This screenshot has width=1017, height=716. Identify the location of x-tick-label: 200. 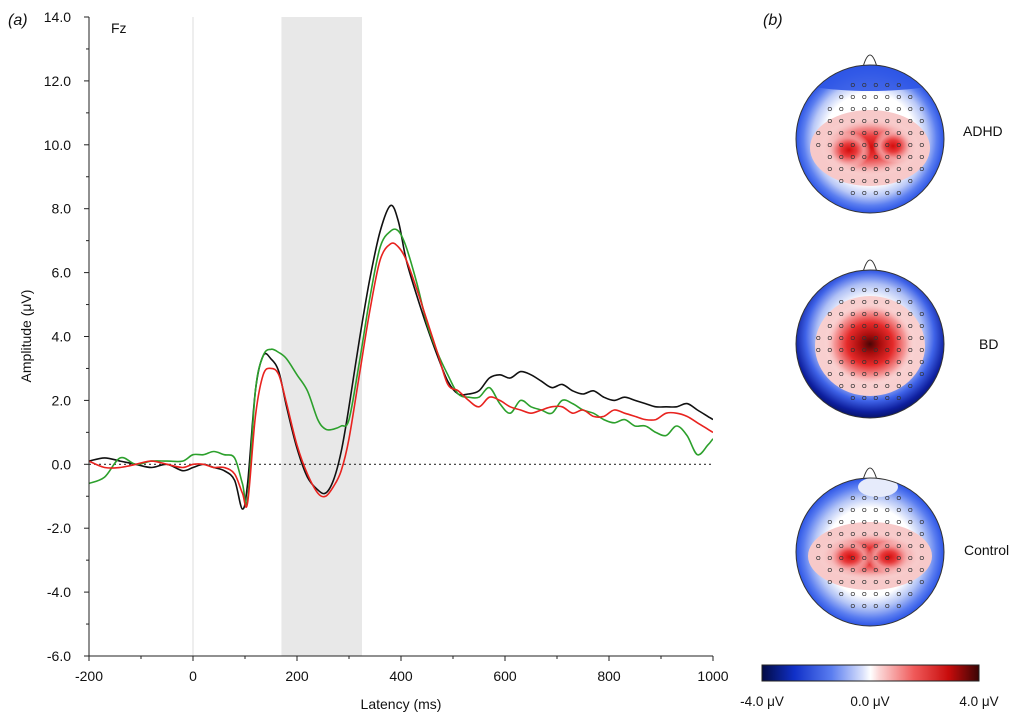
(297, 676).